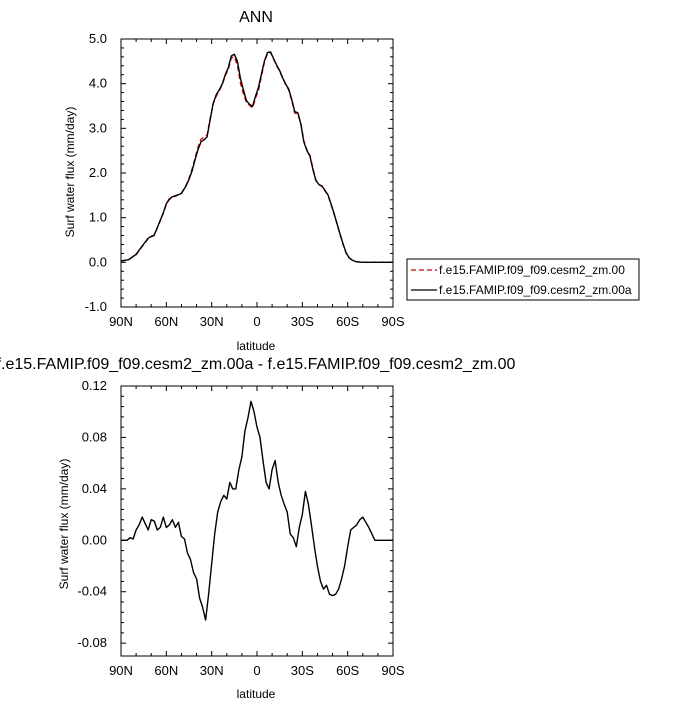  Describe the element at coordinates (392, 321) in the screenshot. I see `top-chart-x-tick-label: 90S` at that location.